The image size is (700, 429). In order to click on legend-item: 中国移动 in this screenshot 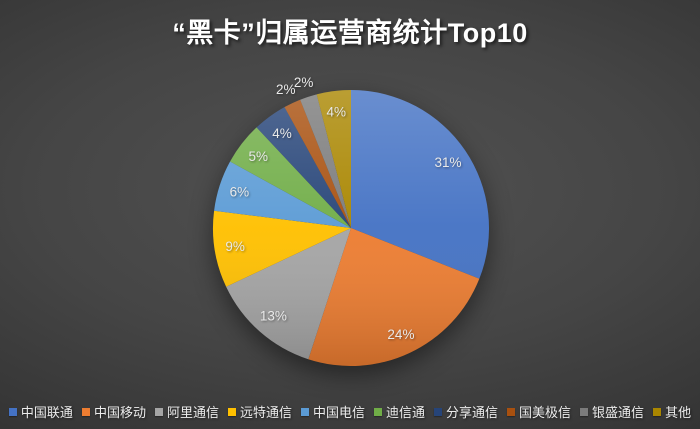, I will do `click(113, 411)`.